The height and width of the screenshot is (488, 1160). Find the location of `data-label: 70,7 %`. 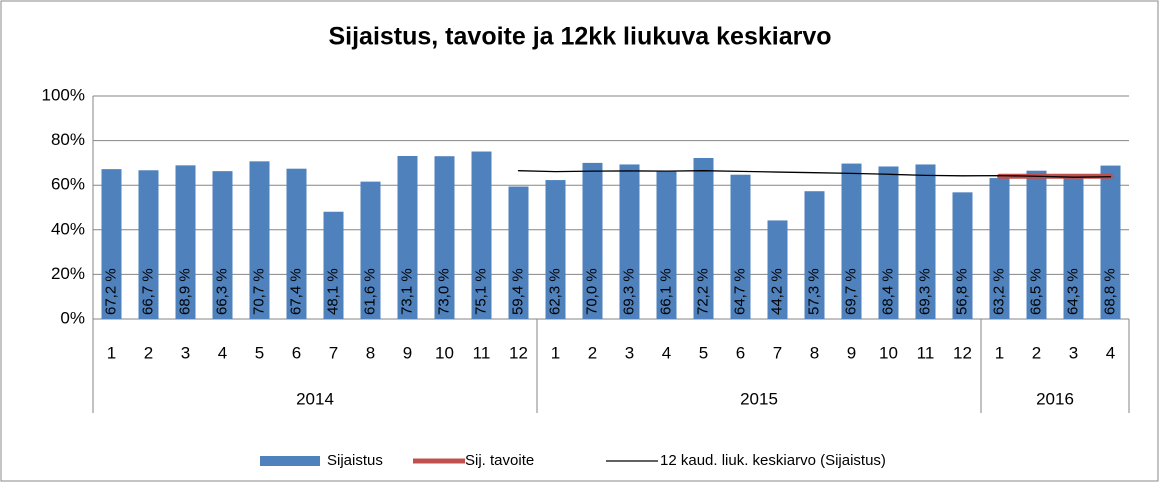

data-label: 70,7 % is located at coordinates (258, 291).